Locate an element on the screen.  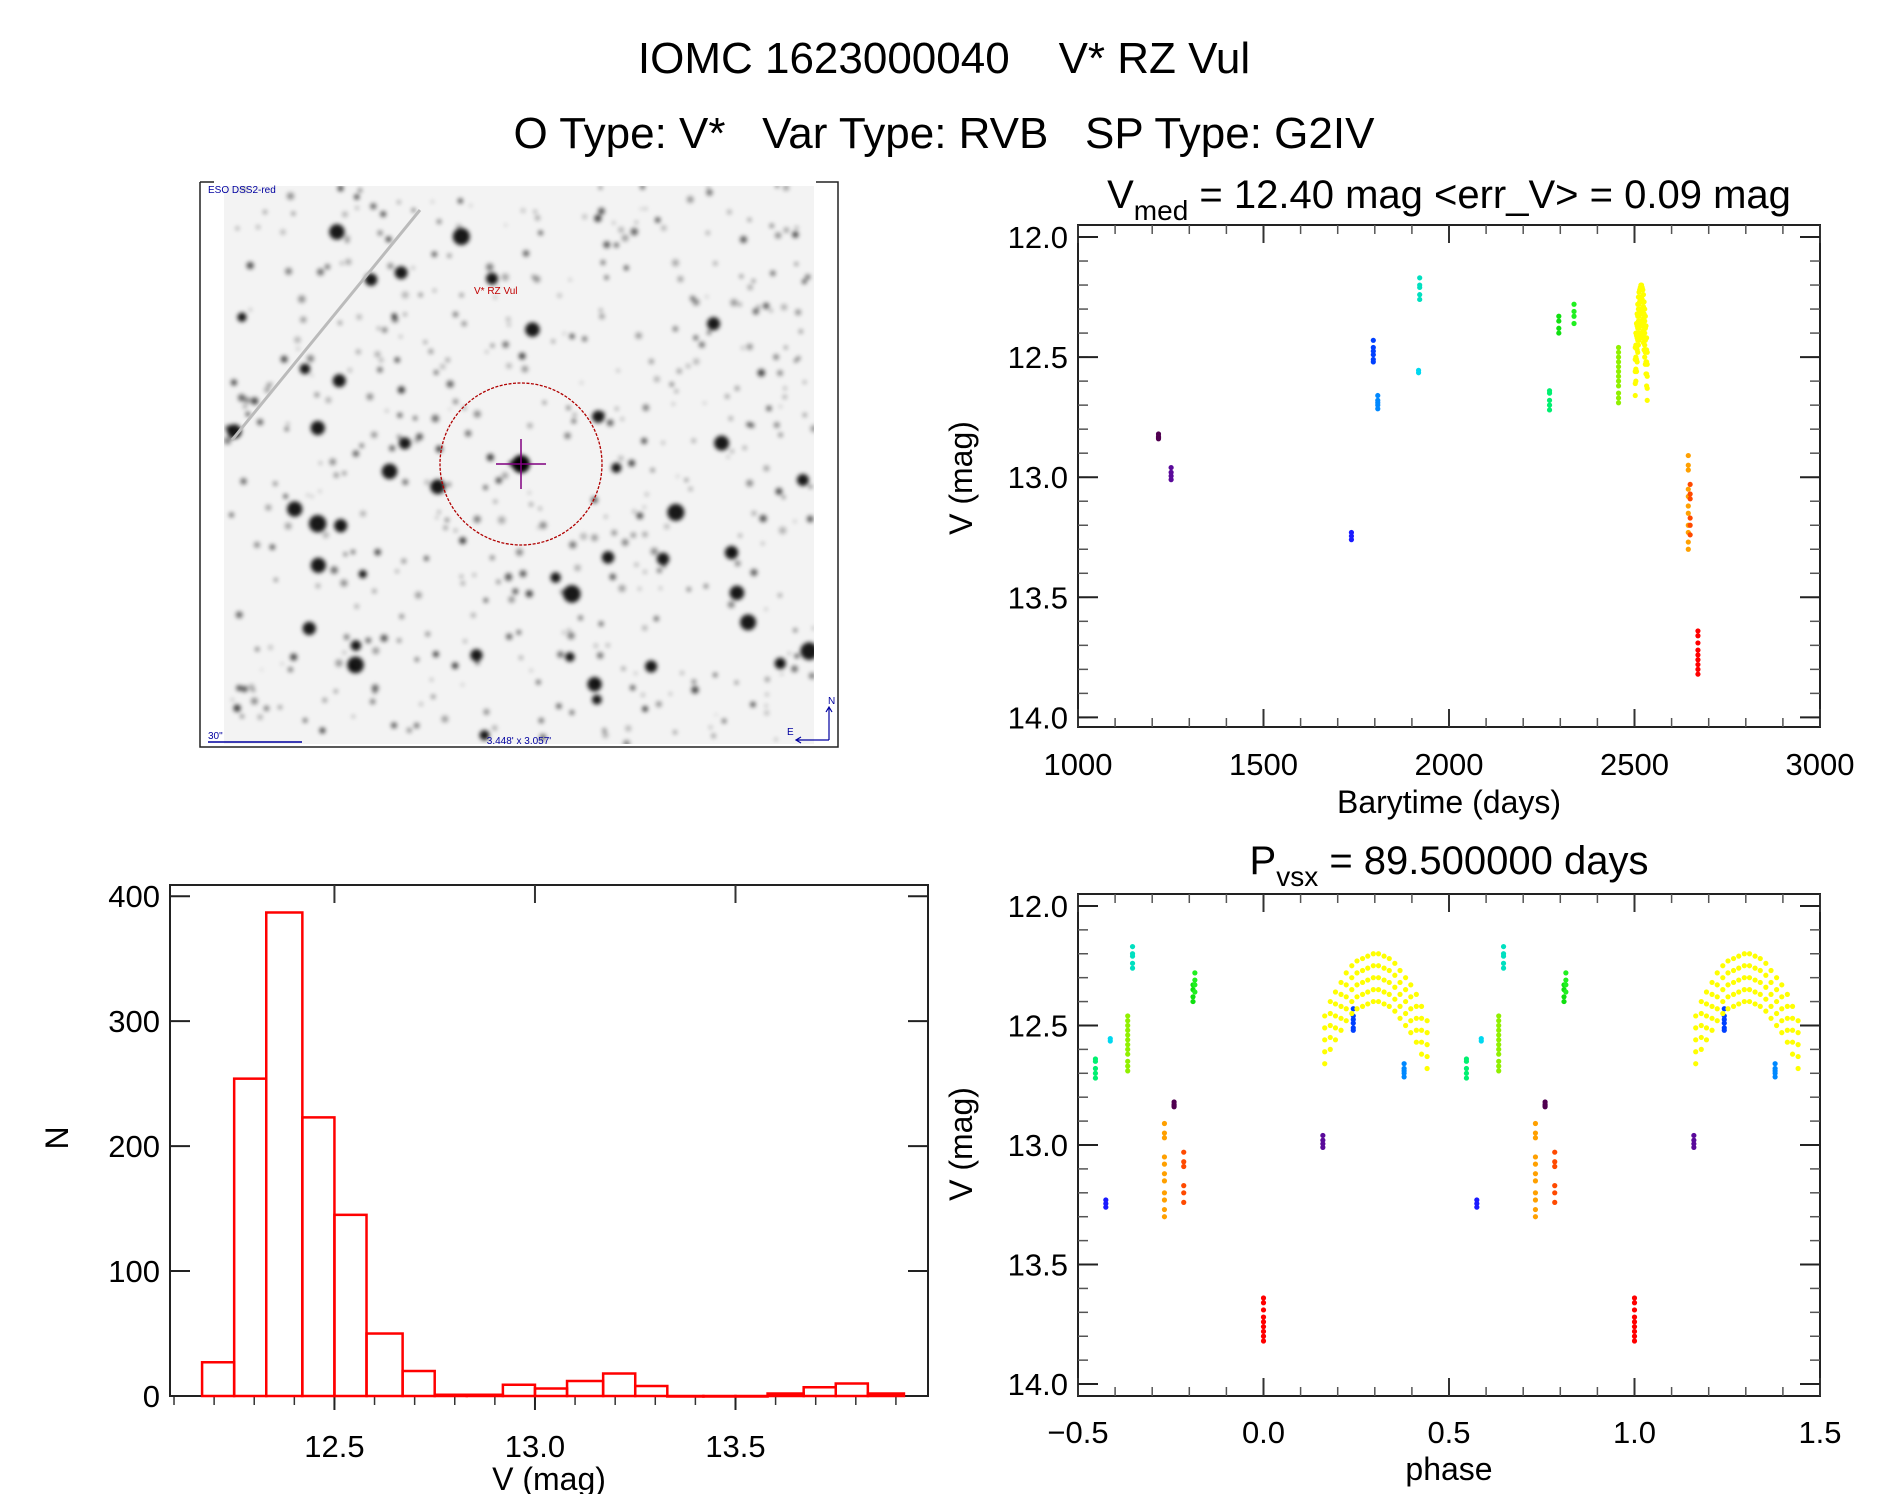
phase-plot-y-tick-label: 13.5 is located at coordinates (1038, 1265).